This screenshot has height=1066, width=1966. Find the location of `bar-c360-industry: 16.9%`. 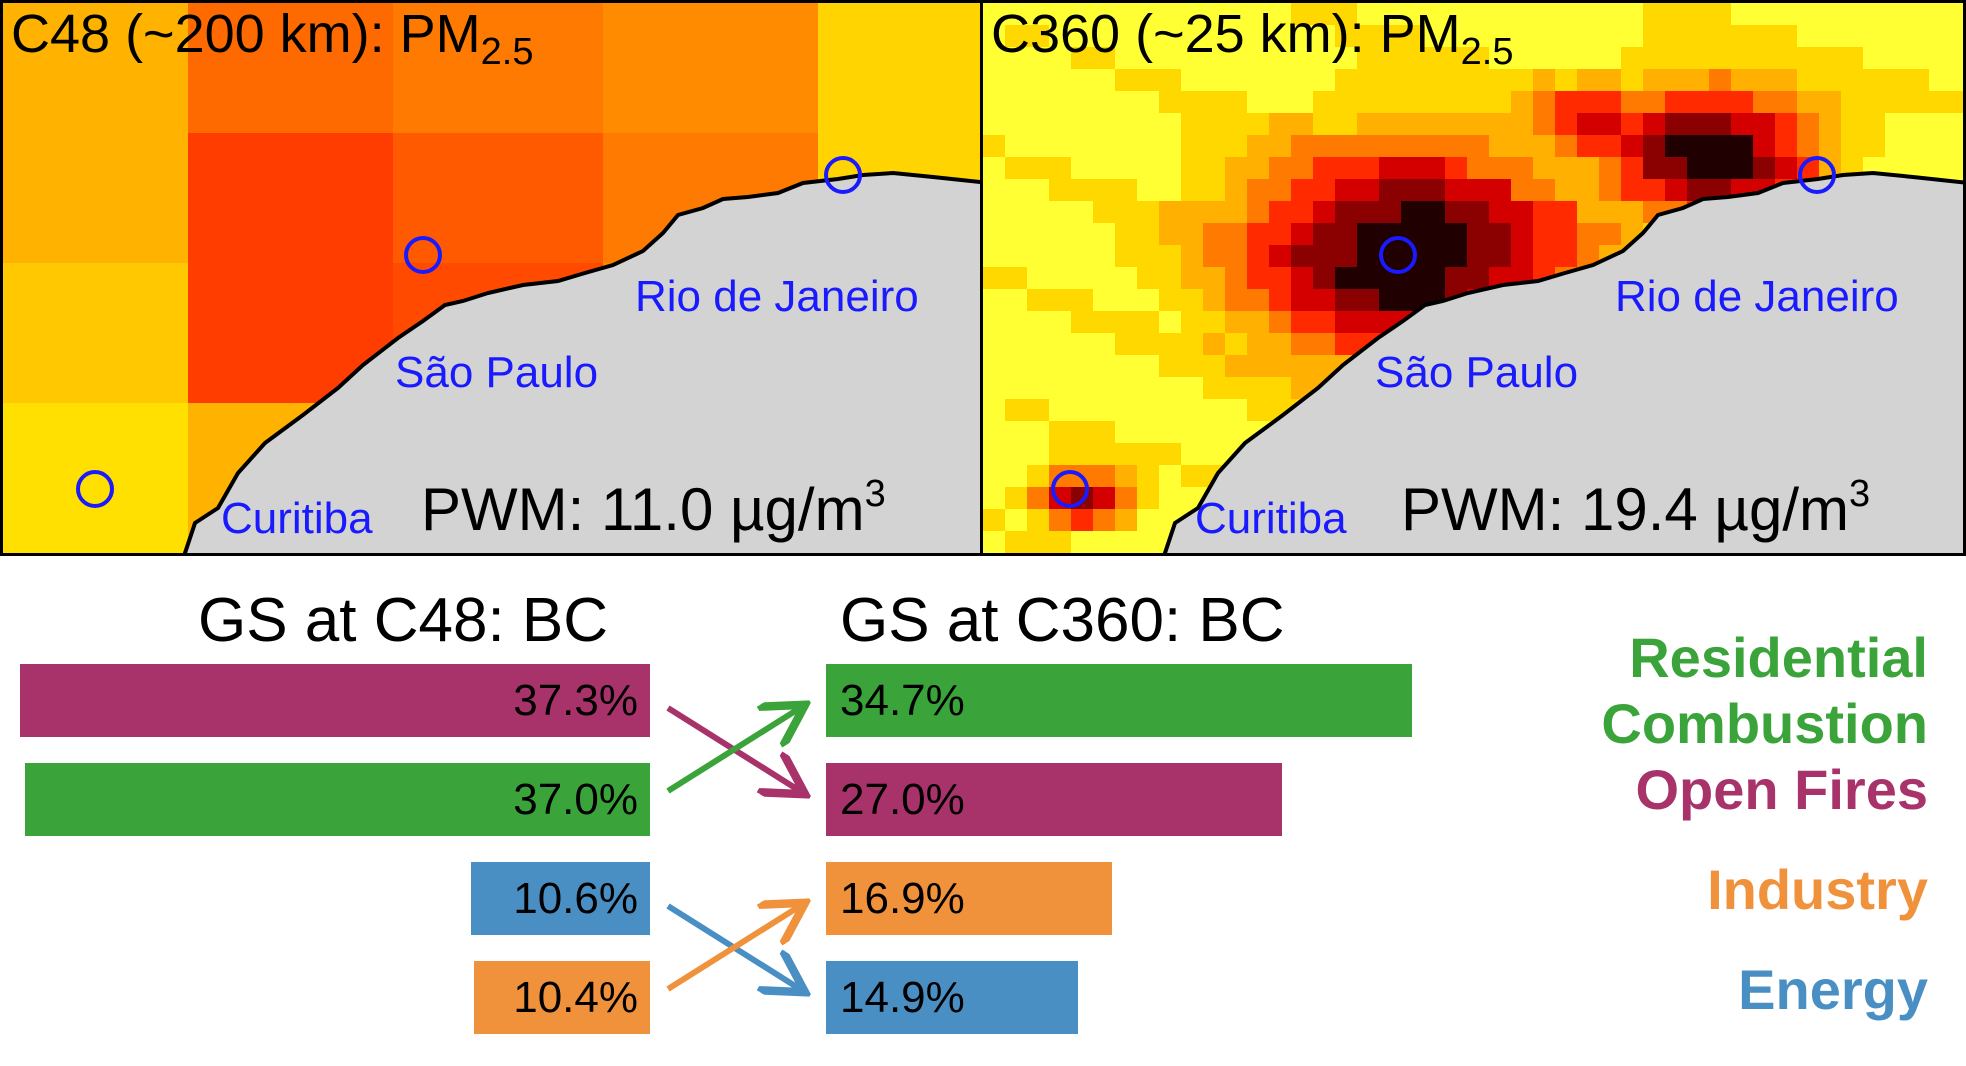

bar-c360-industry: 16.9% is located at coordinates (969, 898).